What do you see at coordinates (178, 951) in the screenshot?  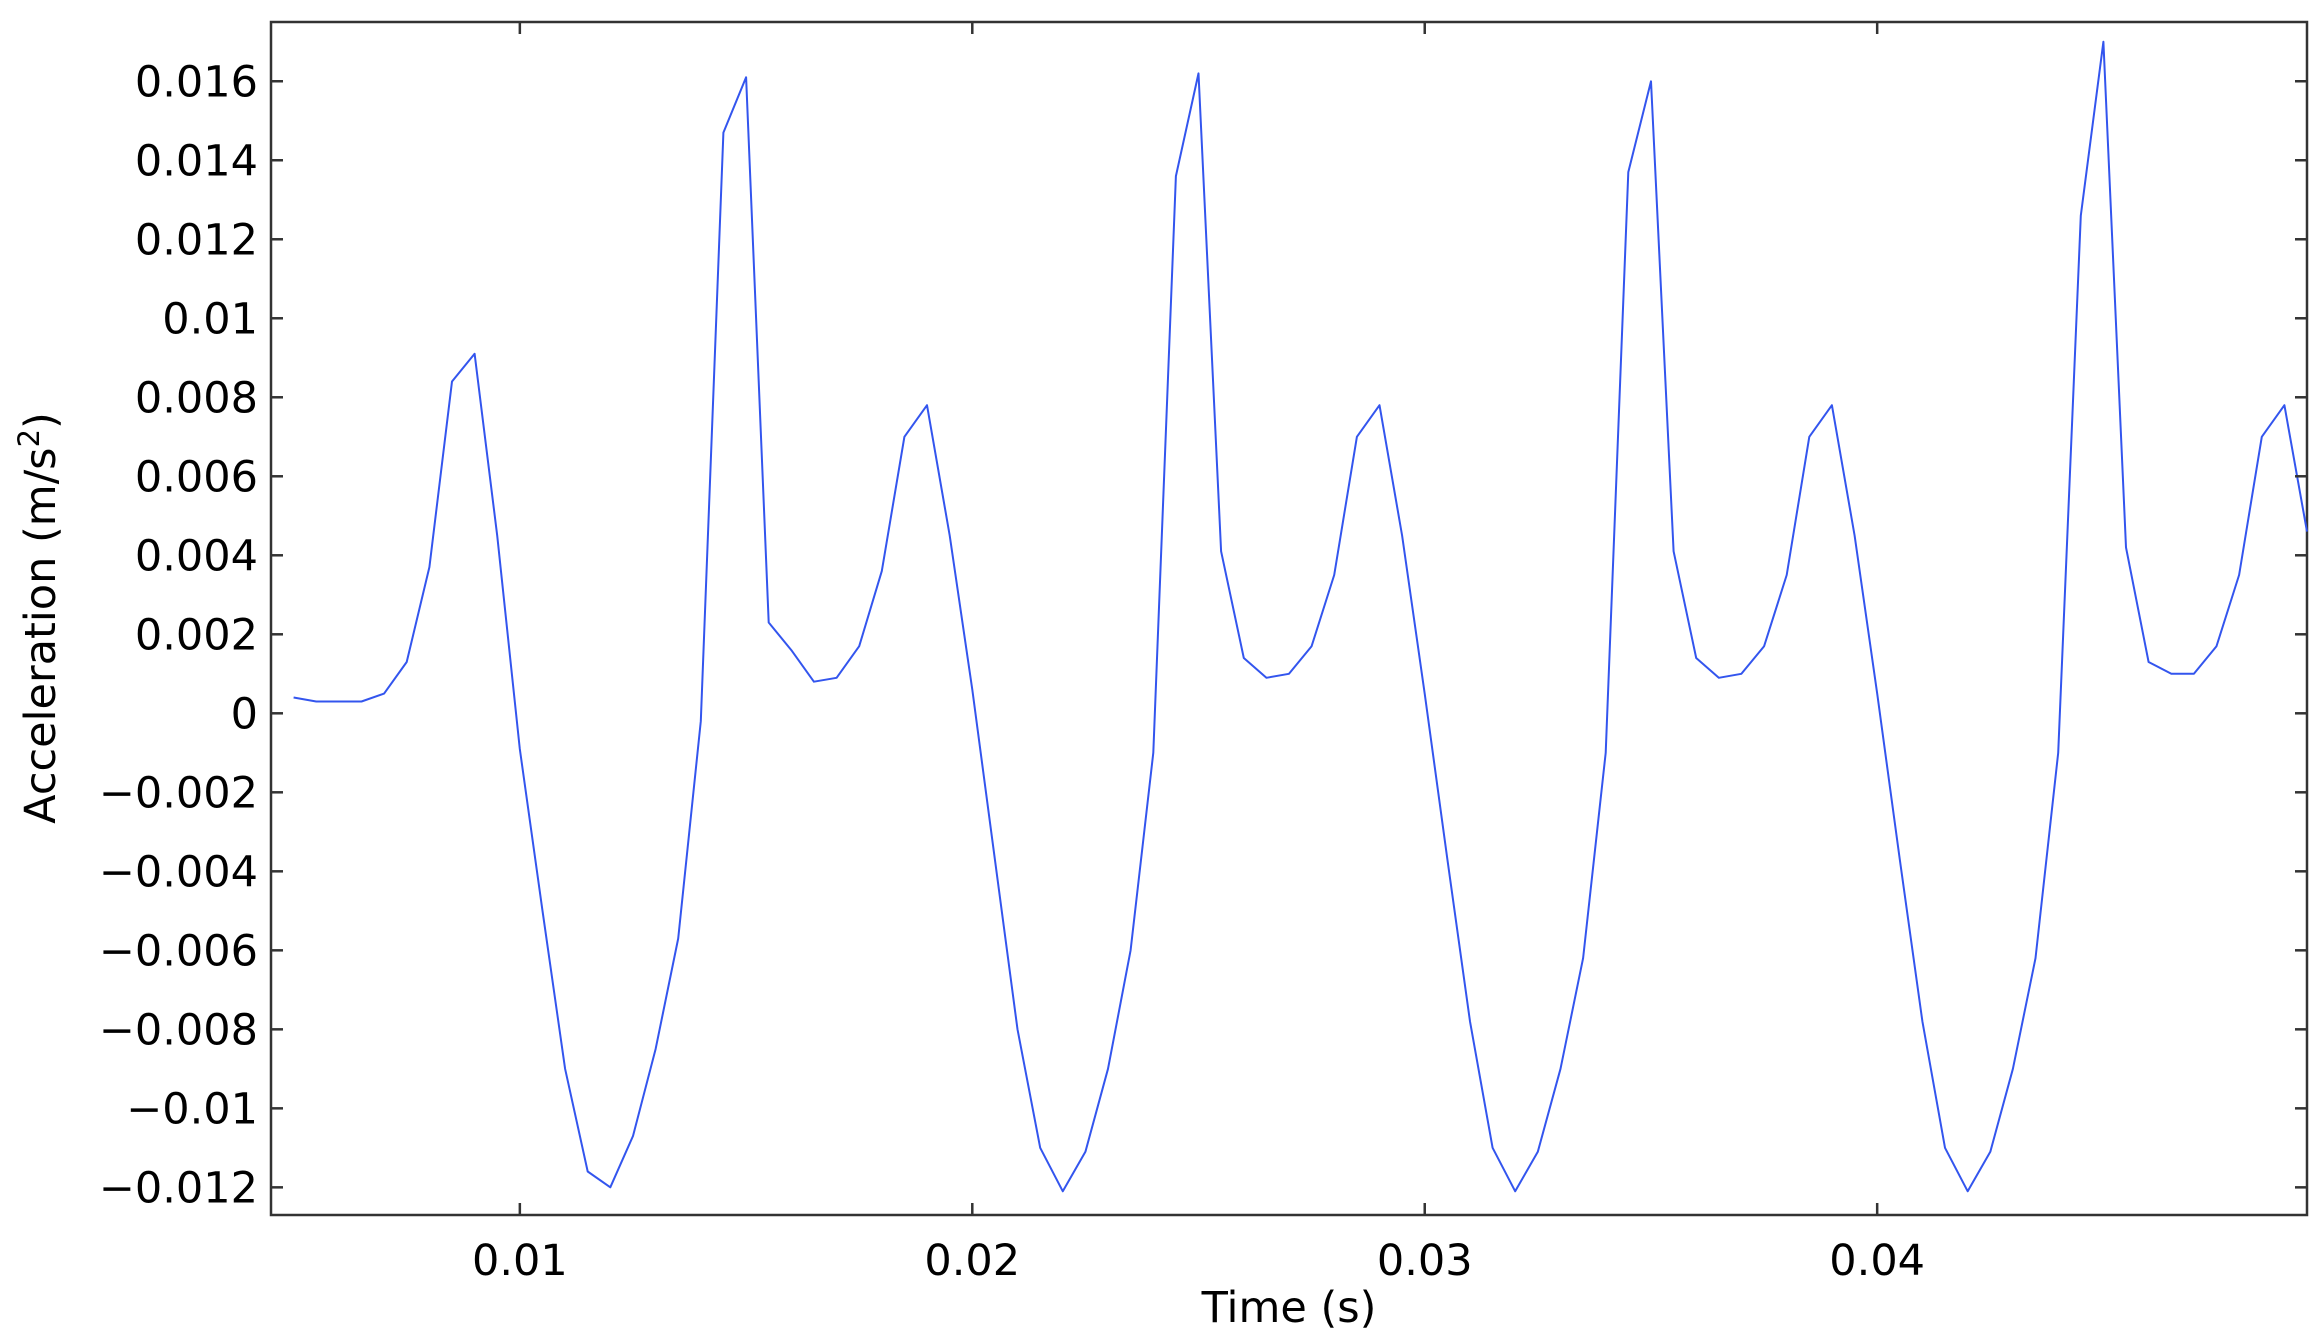 I see `y-tick-label: −0.006` at bounding box center [178, 951].